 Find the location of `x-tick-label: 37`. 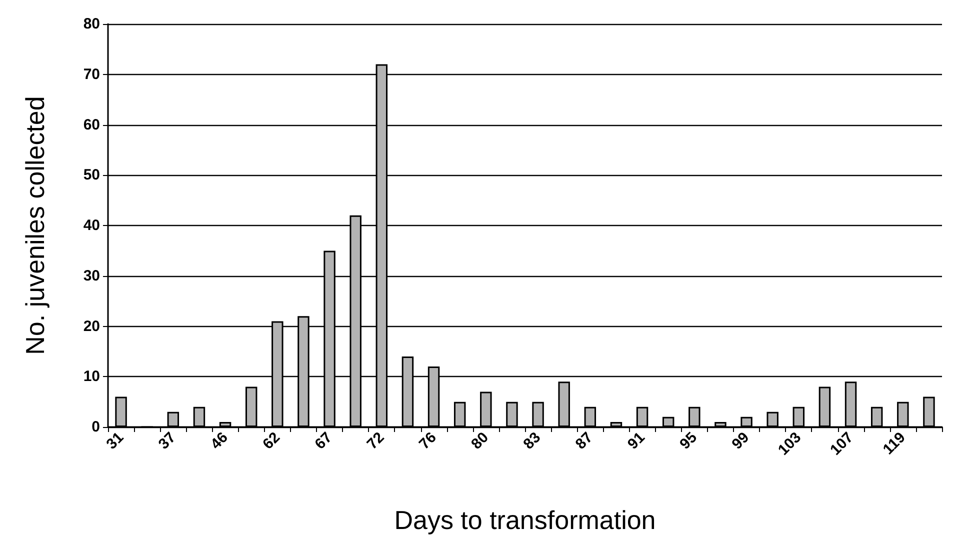

x-tick-label: 37 is located at coordinates (167, 440).